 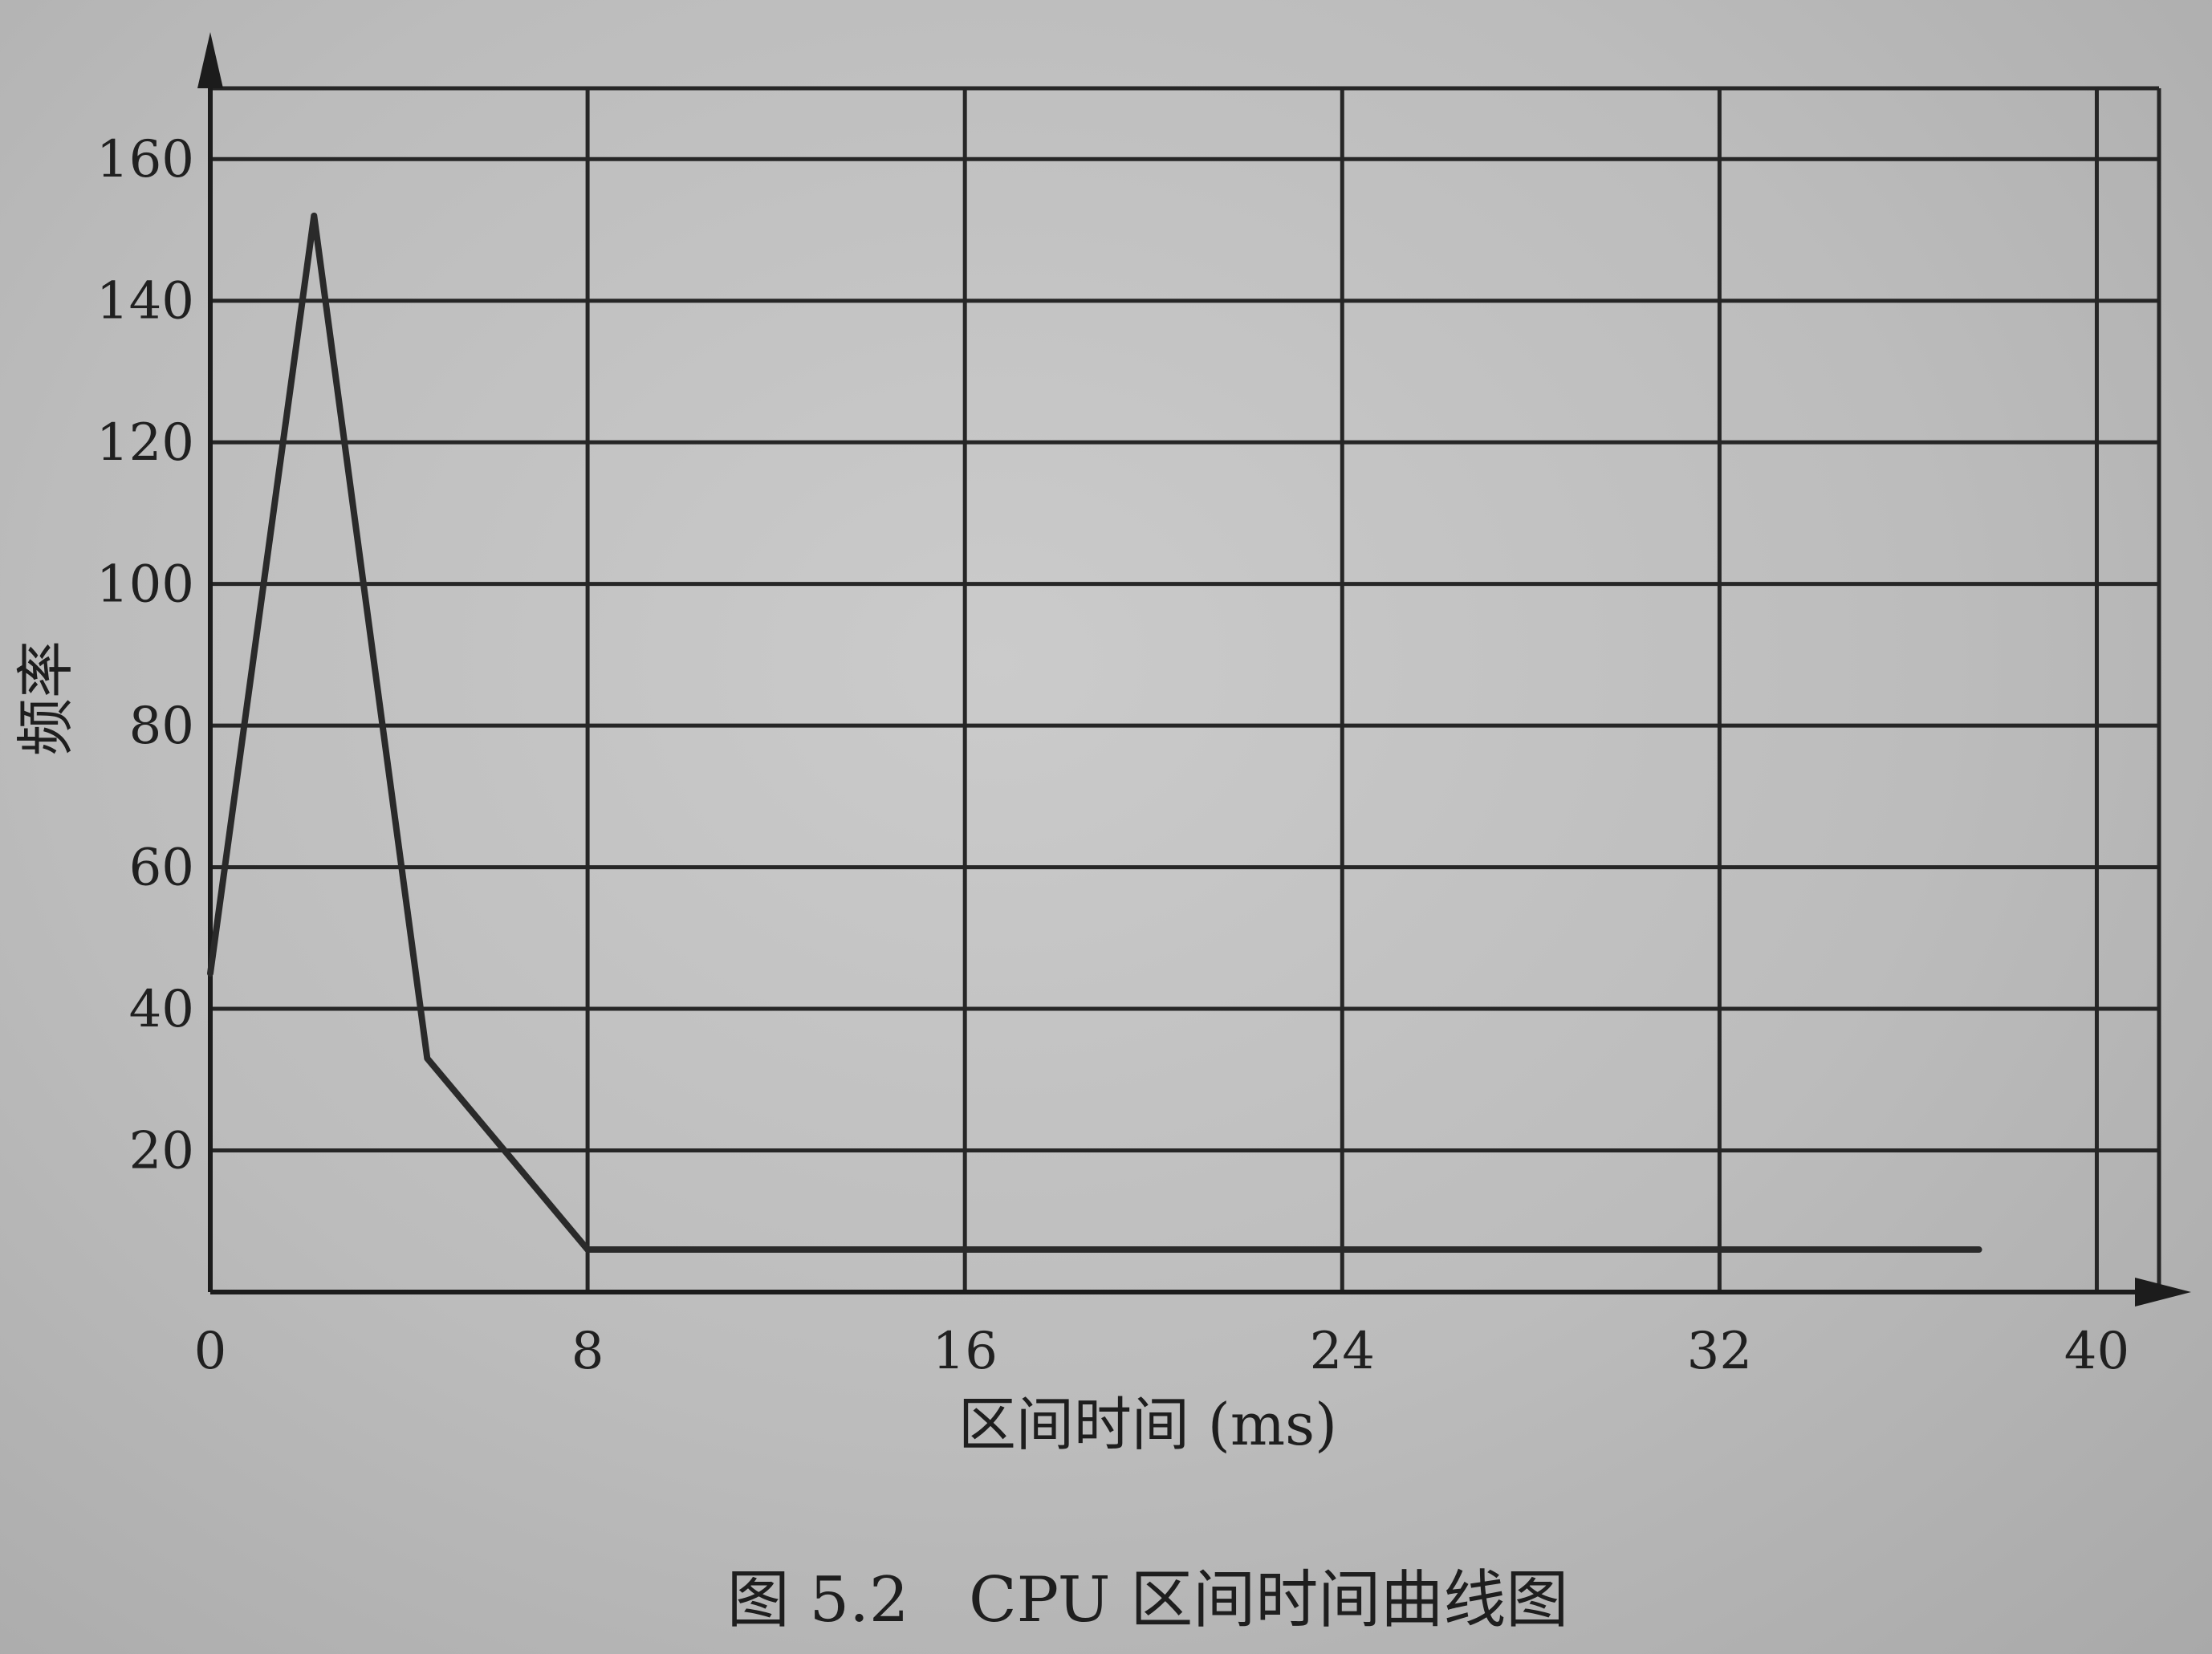 I want to click on x-axis-arrow-icon, so click(x=2163, y=1293).